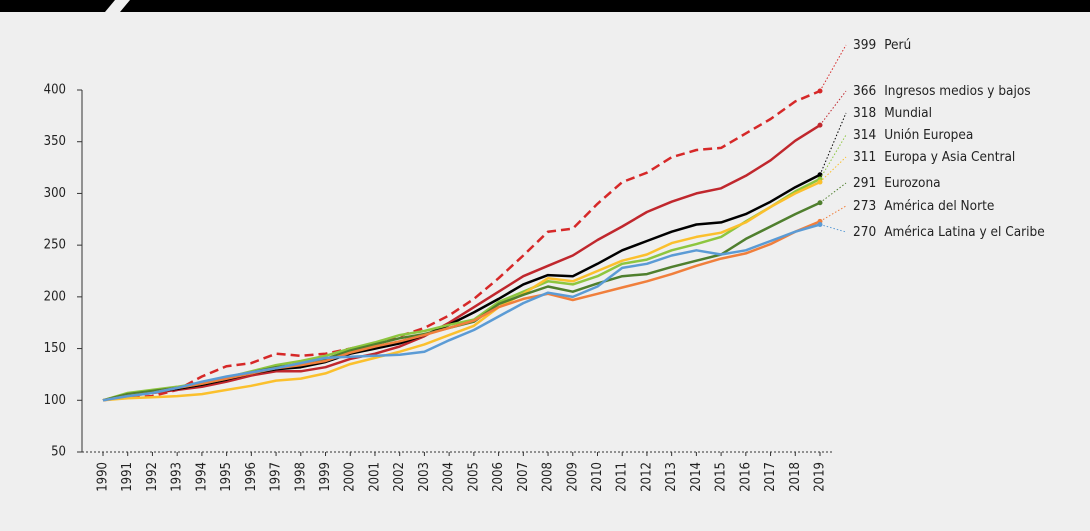 The height and width of the screenshot is (531, 1090). I want to click on x-tick-label: 2012, so click(646, 477).